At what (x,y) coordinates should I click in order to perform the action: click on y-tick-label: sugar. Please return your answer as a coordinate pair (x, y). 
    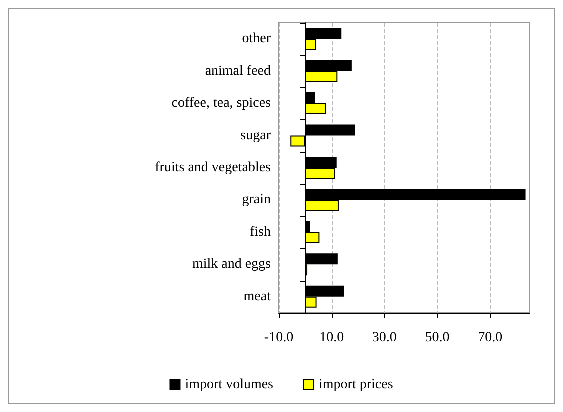
    Looking at the image, I should click on (256, 136).